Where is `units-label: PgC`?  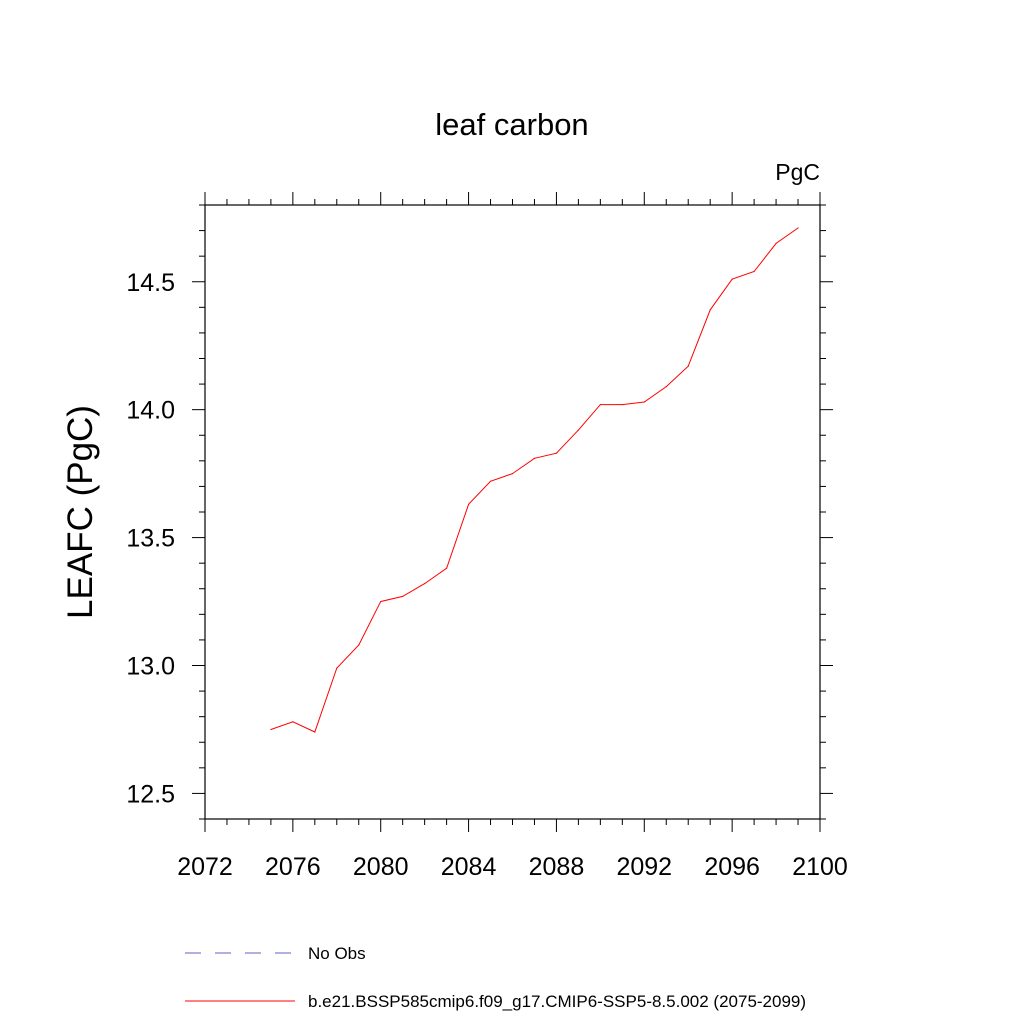 units-label: PgC is located at coordinates (797, 172).